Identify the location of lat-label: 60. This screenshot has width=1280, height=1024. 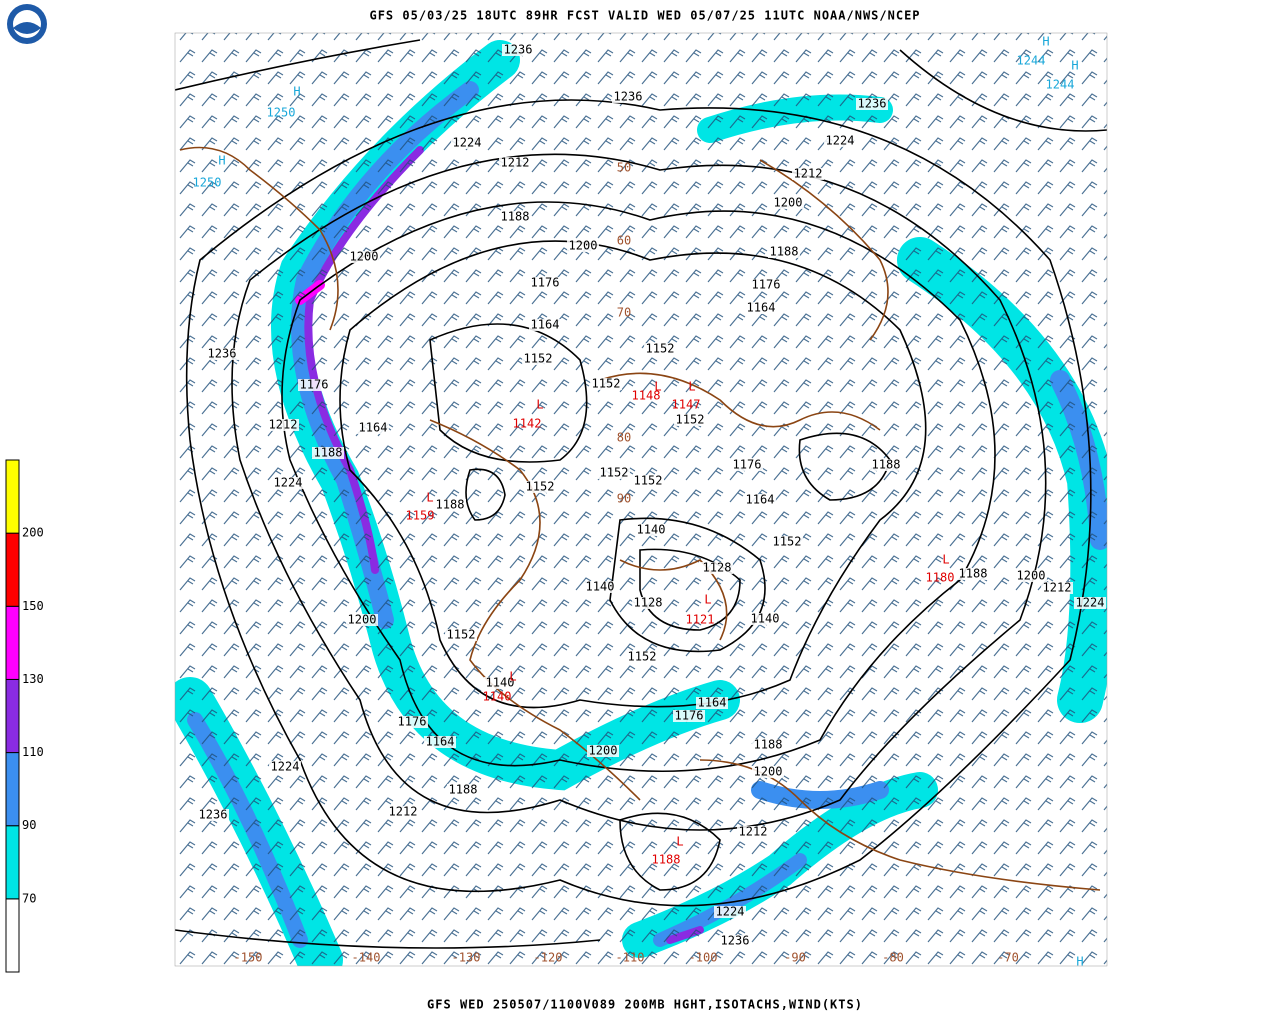
(624, 241).